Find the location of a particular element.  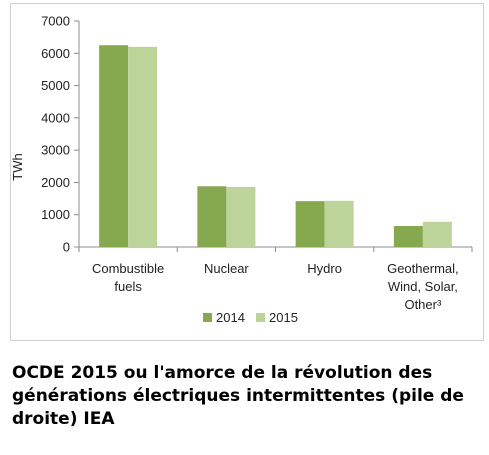

y-tick-label: 2000 is located at coordinates (55, 182).